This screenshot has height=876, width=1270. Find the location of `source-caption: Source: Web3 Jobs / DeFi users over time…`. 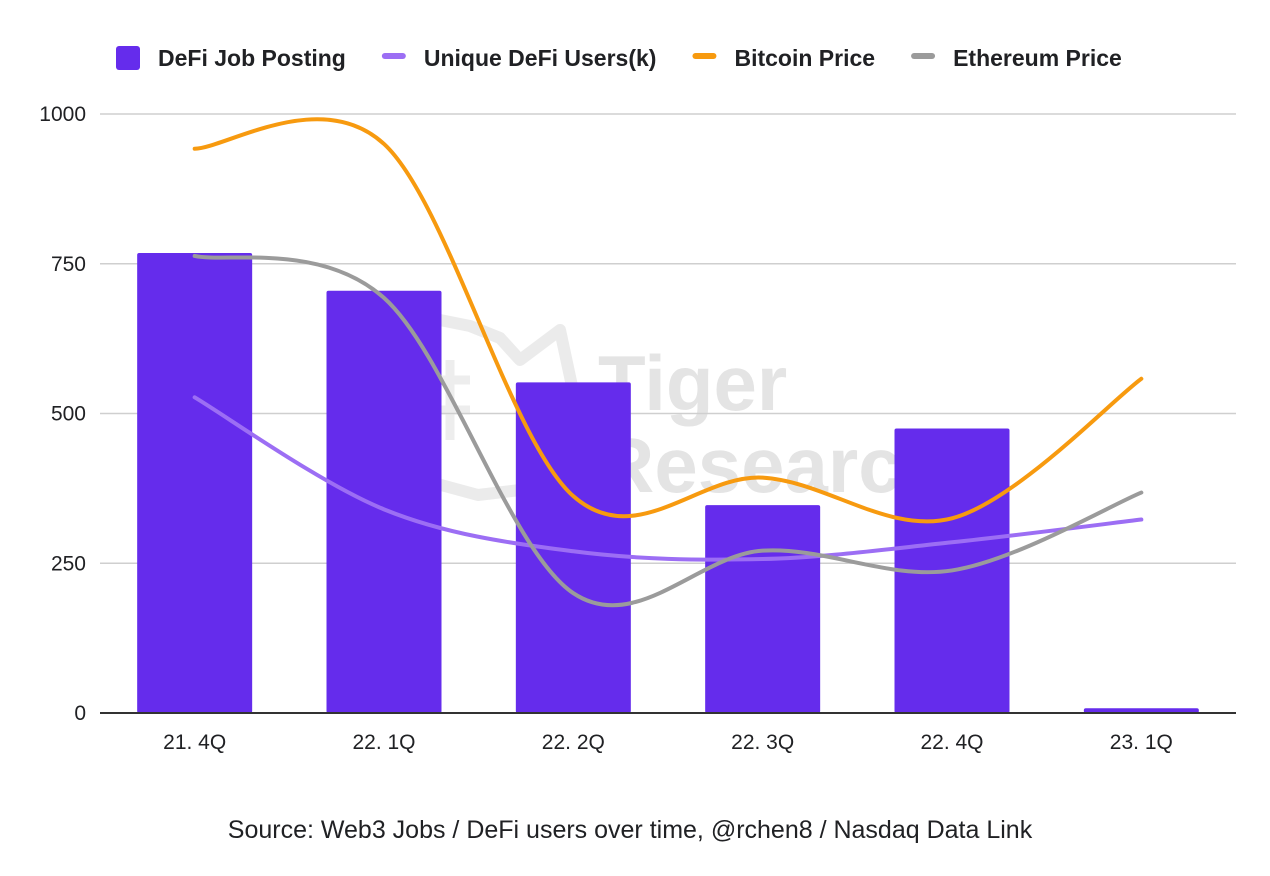

source-caption: Source: Web3 Jobs / DeFi users over time… is located at coordinates (630, 830).